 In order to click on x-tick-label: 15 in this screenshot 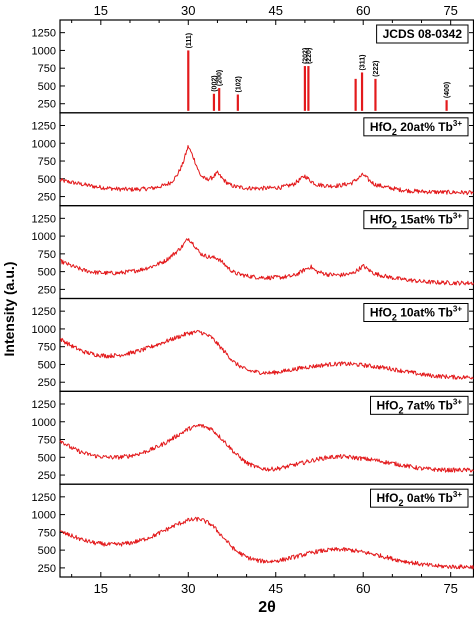, I will do `click(101, 588)`.